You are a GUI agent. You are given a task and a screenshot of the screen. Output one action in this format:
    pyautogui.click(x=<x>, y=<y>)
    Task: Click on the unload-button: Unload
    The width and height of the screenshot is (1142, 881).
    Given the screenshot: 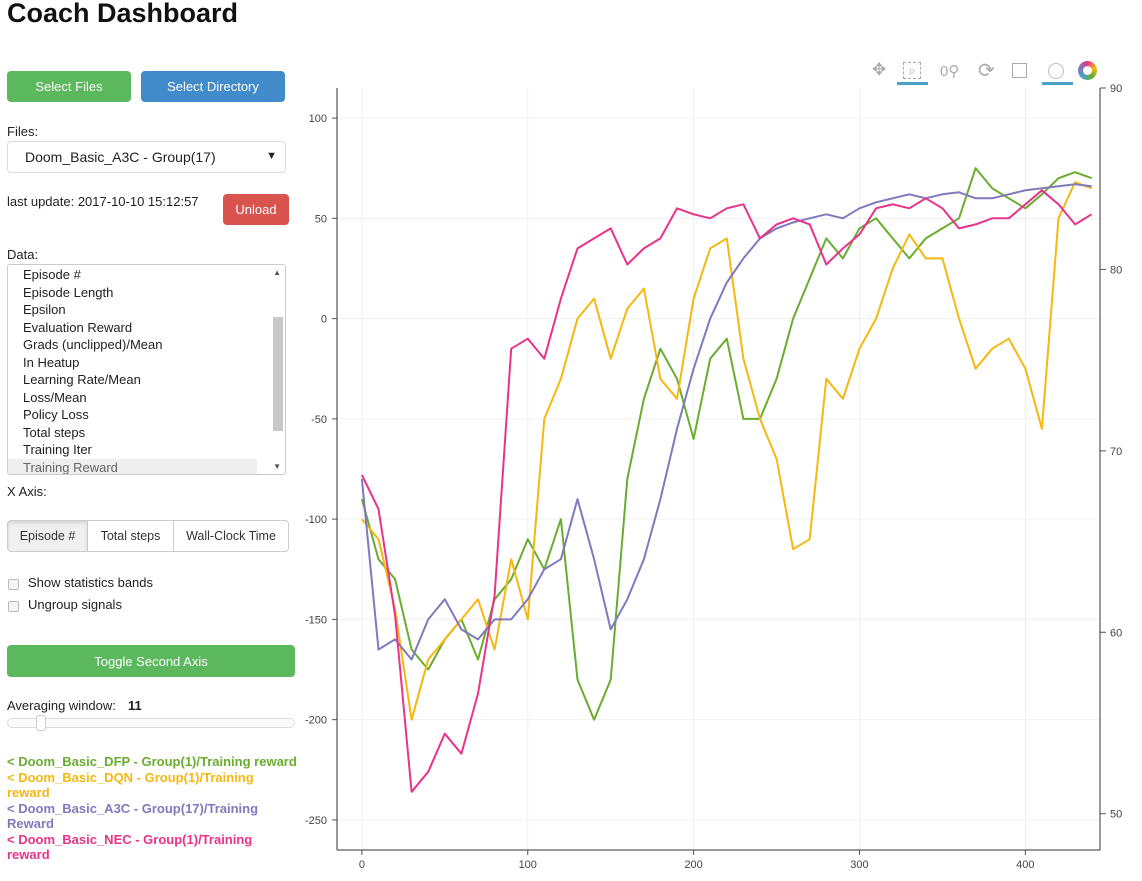 What is the action you would take?
    pyautogui.click(x=256, y=209)
    